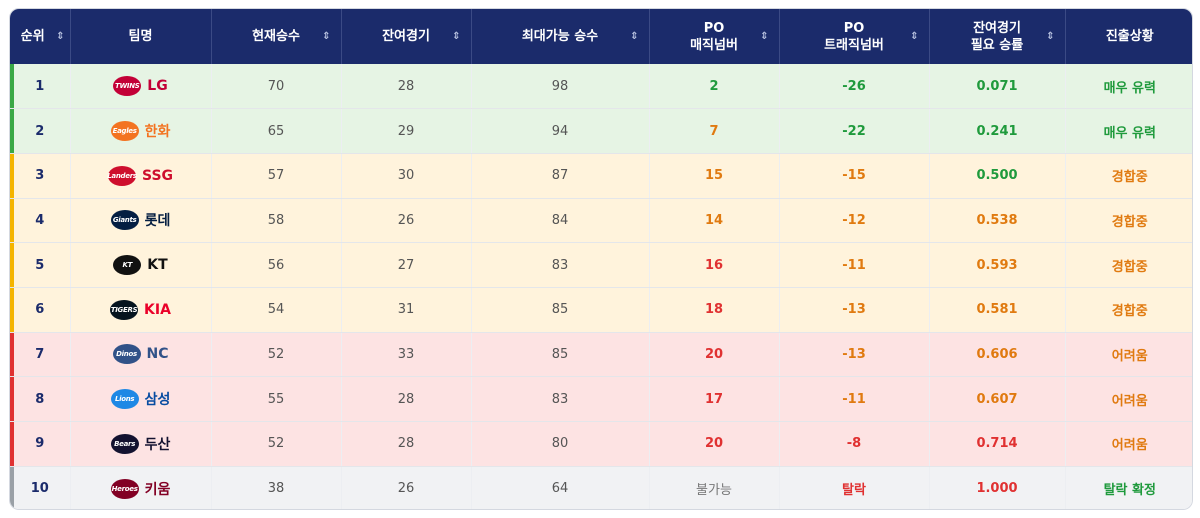 Image resolution: width=1200 pixels, height=518 pixels. I want to click on column-header-text: 매직넘버, so click(714, 45).